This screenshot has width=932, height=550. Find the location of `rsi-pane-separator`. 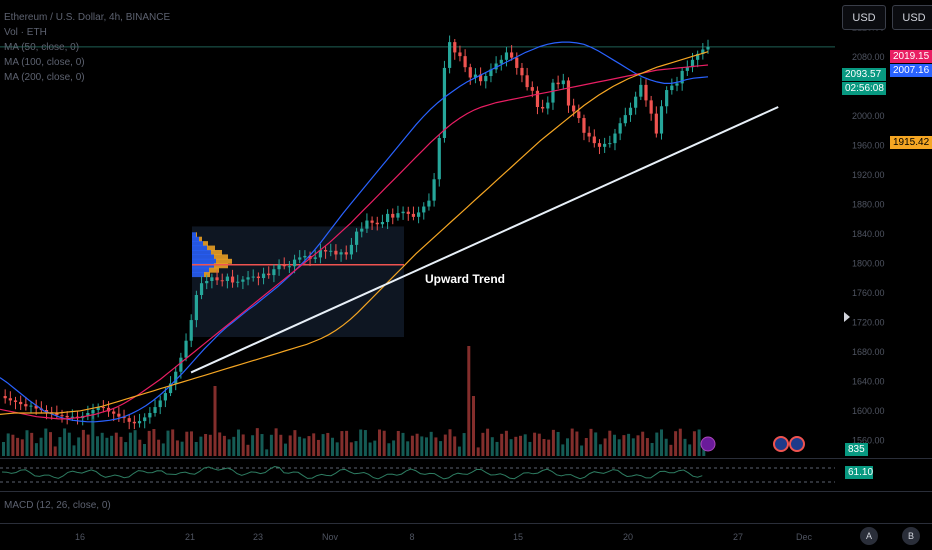

rsi-pane-separator is located at coordinates (466, 491).